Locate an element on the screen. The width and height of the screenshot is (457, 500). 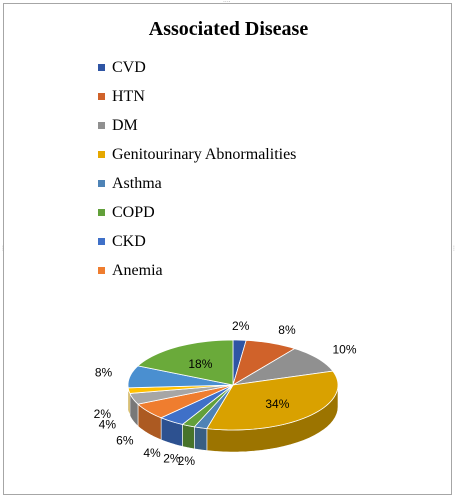
legend-label: CKD is located at coordinates (129, 241).